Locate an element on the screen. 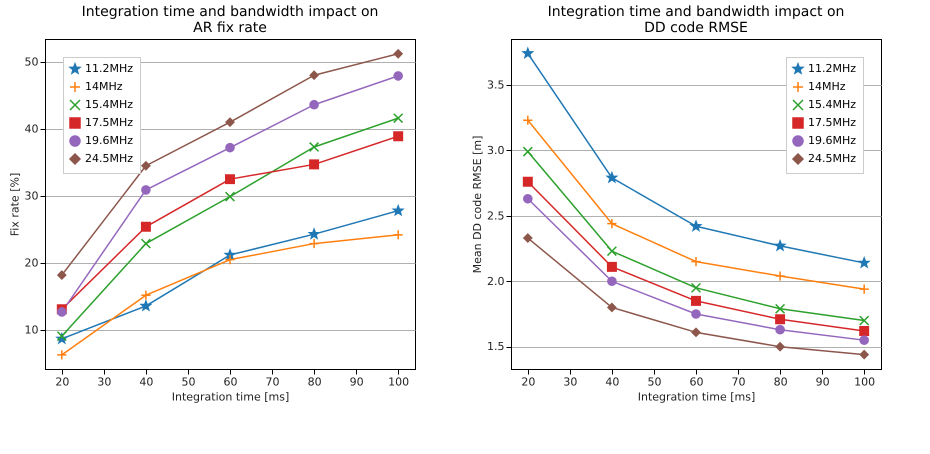  y-axis-title: Mean DD code RMSE [m] is located at coordinates (477, 205).